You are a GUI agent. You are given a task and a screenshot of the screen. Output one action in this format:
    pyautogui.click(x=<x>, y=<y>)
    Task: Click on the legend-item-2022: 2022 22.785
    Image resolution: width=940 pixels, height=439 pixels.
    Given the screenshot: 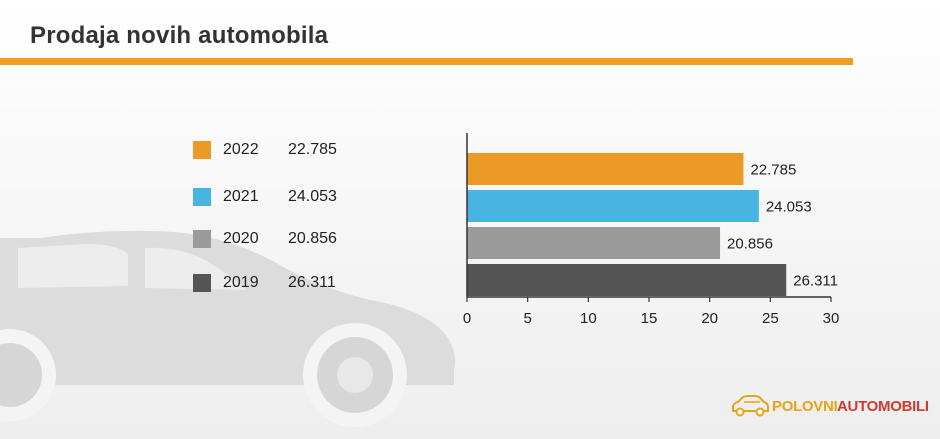 What is the action you would take?
    pyautogui.click(x=293, y=150)
    